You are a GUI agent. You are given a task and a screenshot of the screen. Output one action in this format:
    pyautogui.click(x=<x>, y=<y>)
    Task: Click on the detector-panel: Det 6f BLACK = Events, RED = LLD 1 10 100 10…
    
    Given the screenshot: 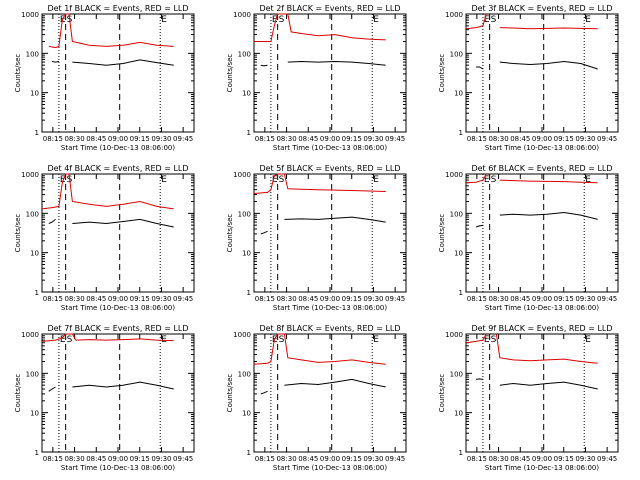 What is the action you would take?
    pyautogui.click(x=528, y=238)
    